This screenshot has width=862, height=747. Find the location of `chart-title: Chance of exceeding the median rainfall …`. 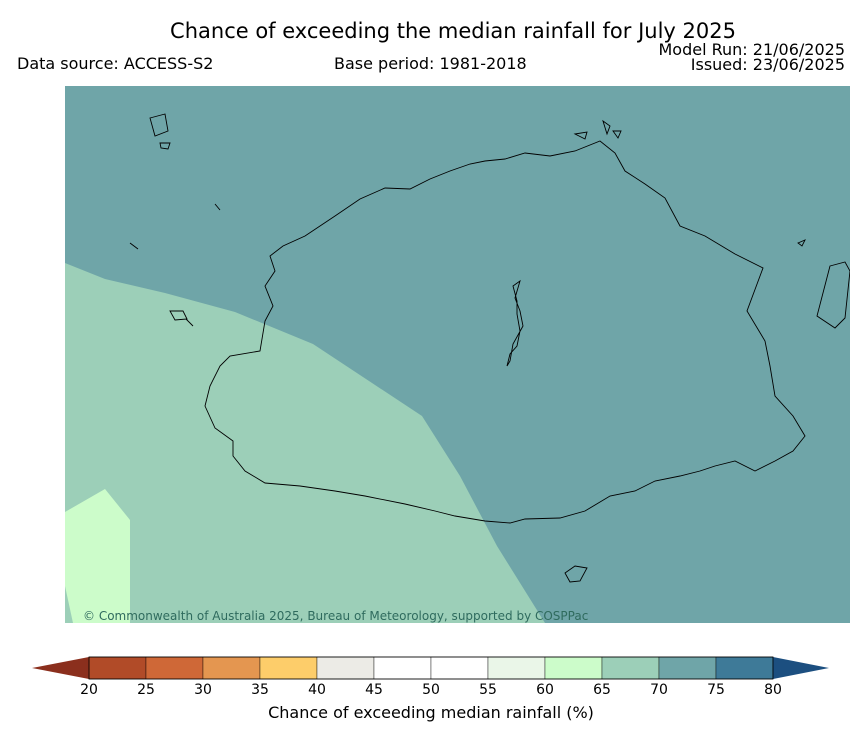

chart-title: Chance of exceeding the median rainfall … is located at coordinates (453, 31).